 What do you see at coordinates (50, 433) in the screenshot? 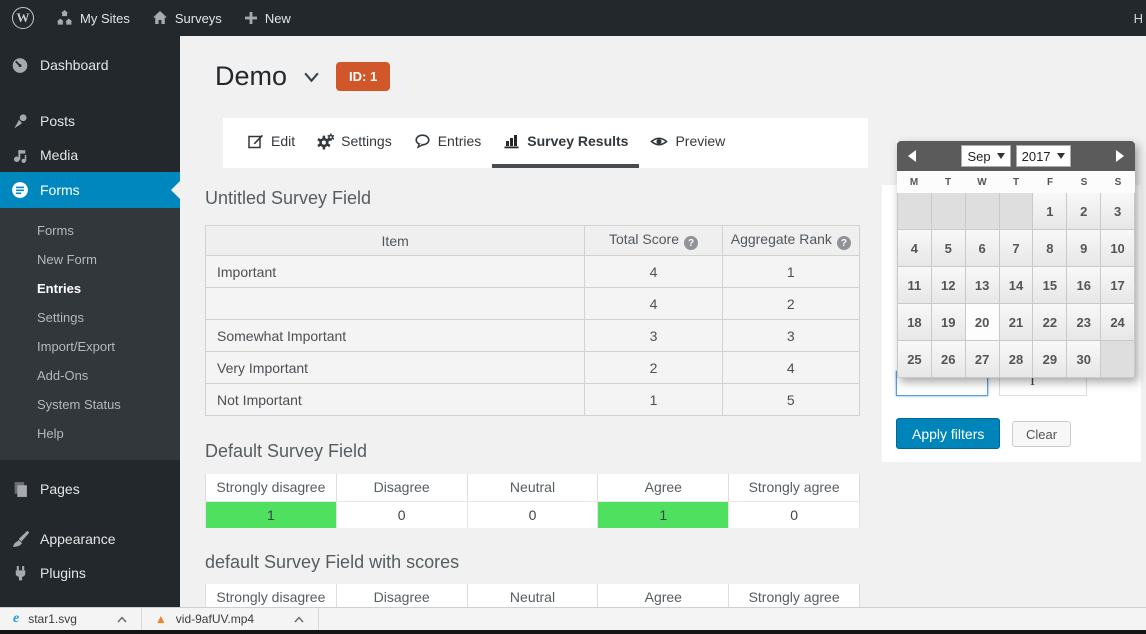
I see `submenu-item-help: Help` at bounding box center [50, 433].